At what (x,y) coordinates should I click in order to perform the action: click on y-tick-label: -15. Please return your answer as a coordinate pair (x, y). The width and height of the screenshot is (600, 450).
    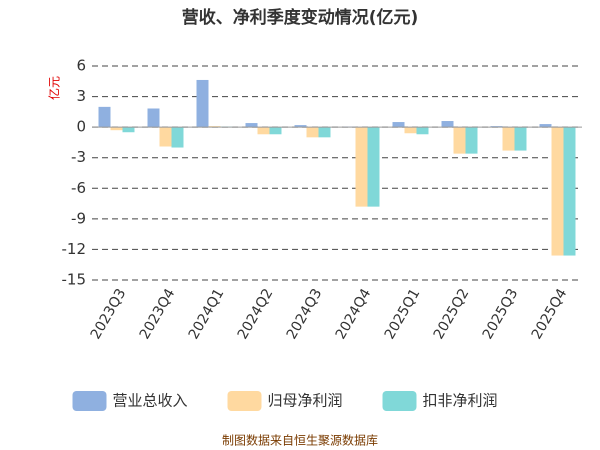
    Looking at the image, I should click on (74, 280).